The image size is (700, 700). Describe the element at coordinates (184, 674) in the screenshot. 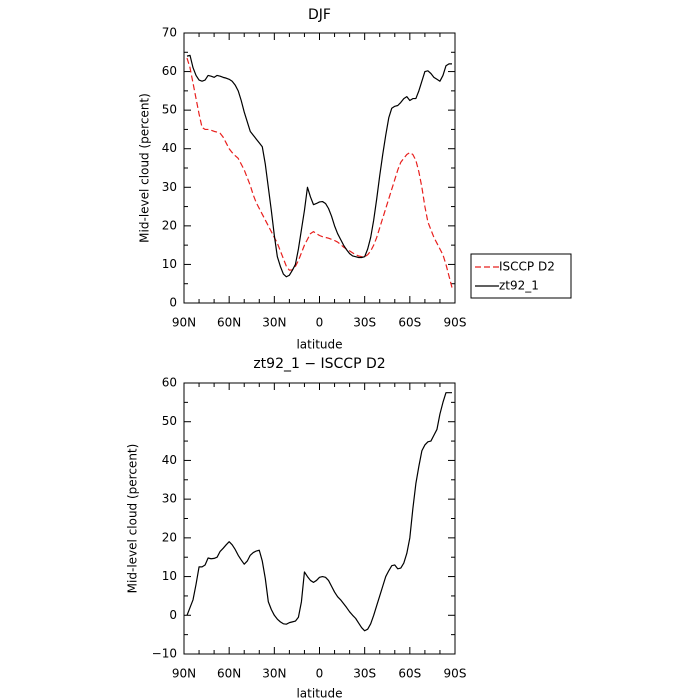

I see `chart2-x-tick-label: 90N` at that location.